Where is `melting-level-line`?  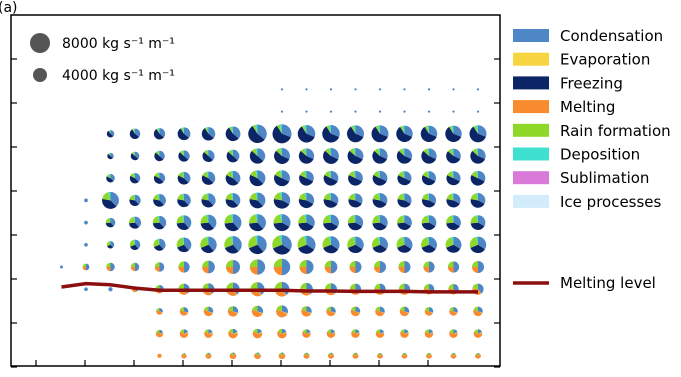
melting-level-line is located at coordinates (269, 287).